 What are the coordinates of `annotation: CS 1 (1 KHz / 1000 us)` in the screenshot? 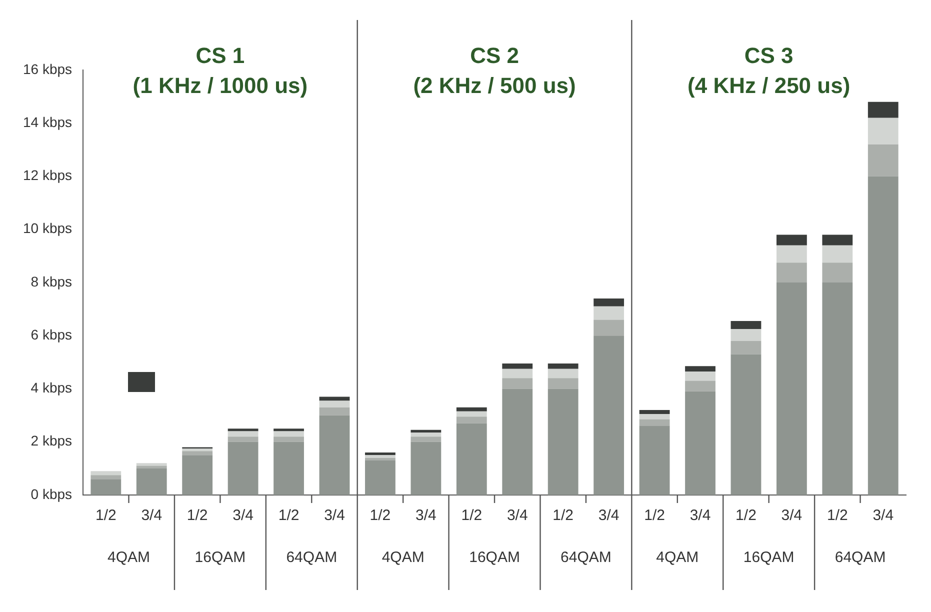 It's located at (220, 70).